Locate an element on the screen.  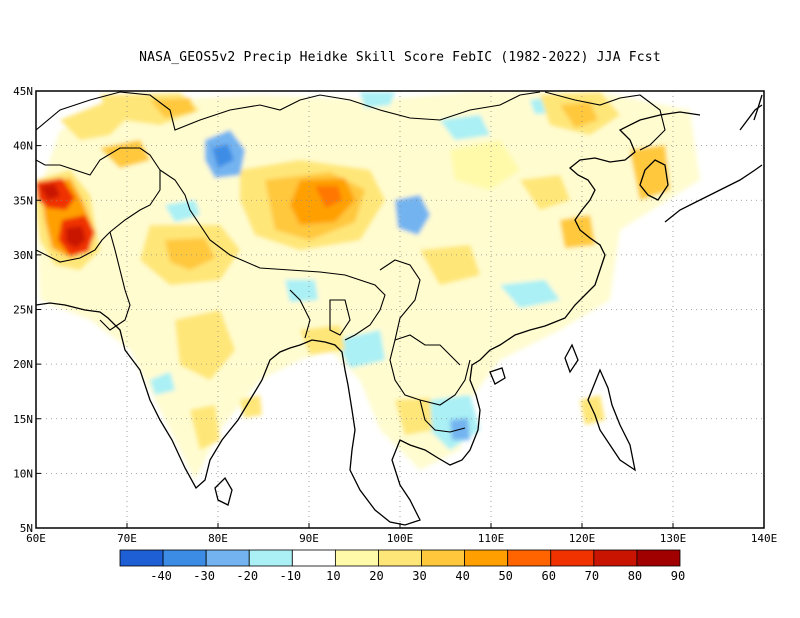
lat-tick-label: 35N is located at coordinates (23, 200).